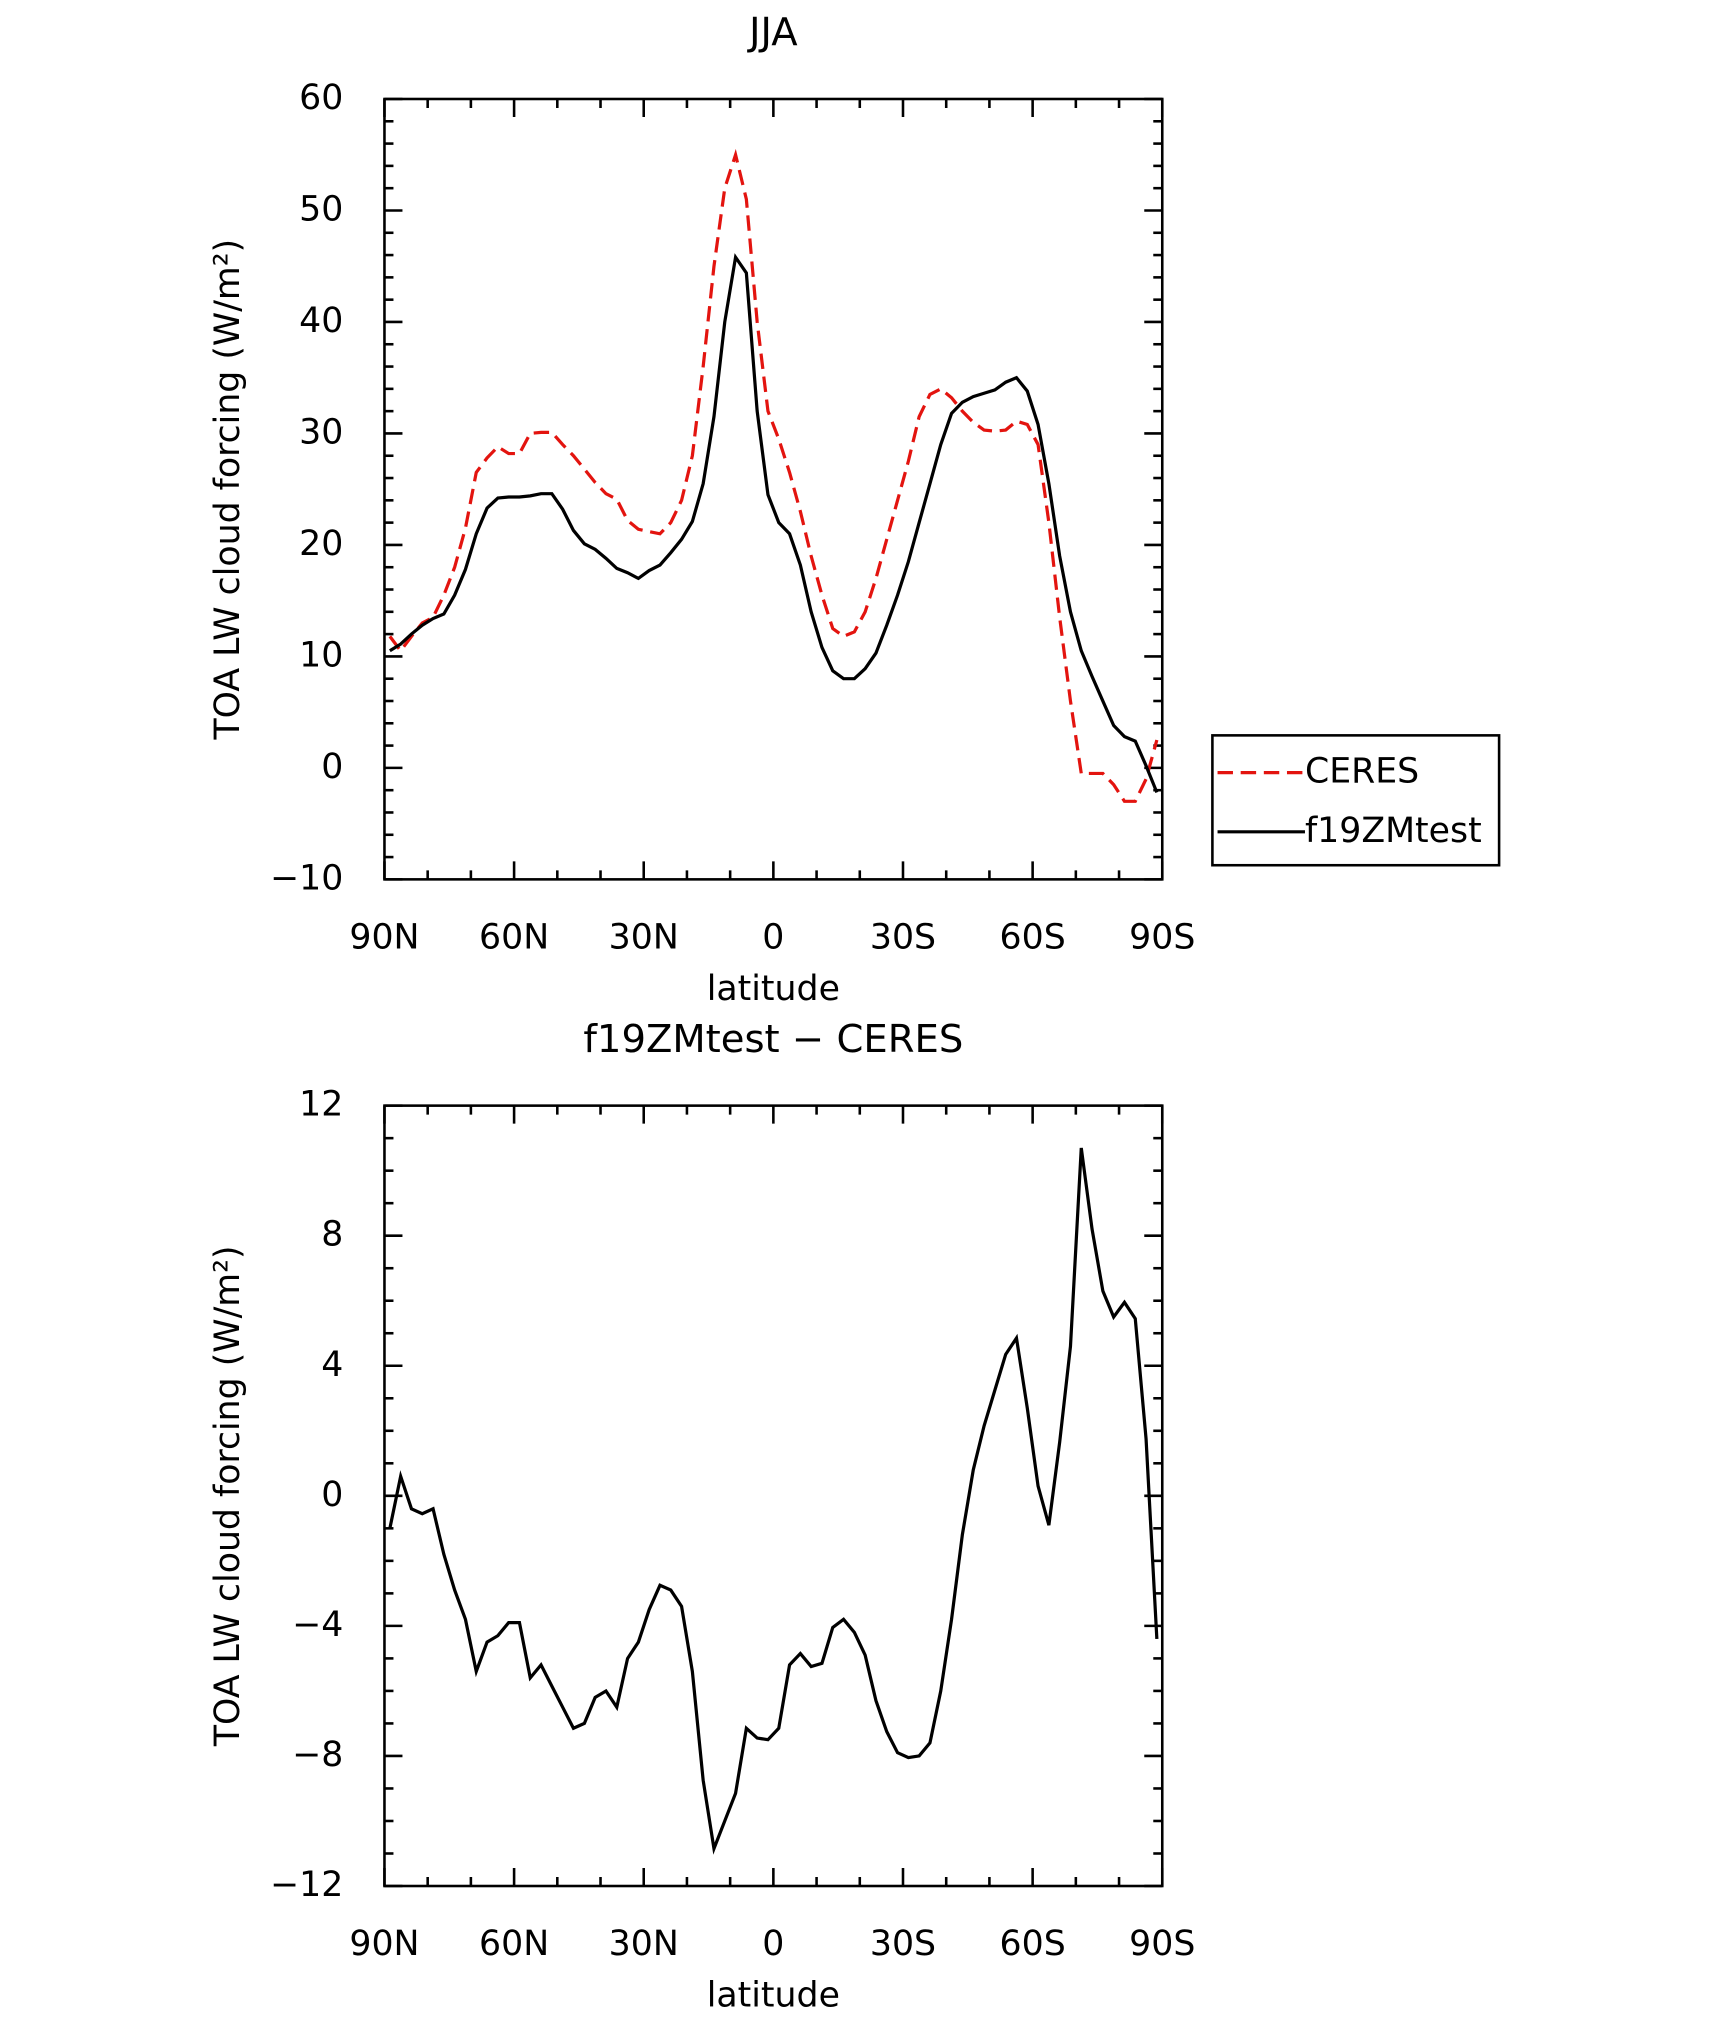 The height and width of the screenshot is (2021, 1710). I want to click on y-tick-label: 8, so click(332, 1235).